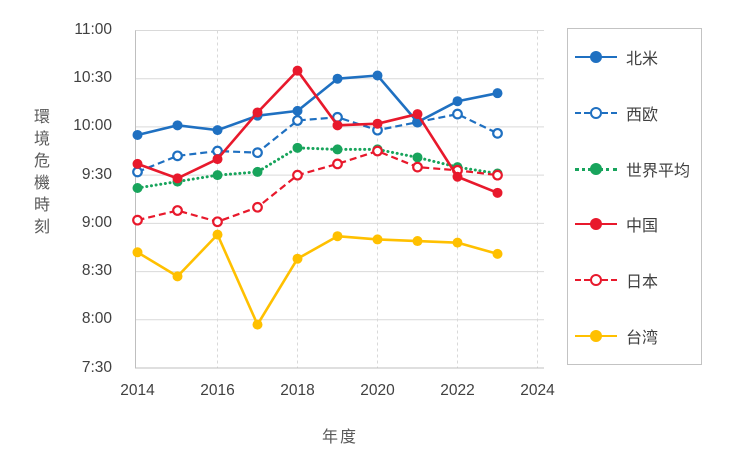 The image size is (731, 465). I want to click on legend-item-taiwan: 台湾, so click(634, 336).